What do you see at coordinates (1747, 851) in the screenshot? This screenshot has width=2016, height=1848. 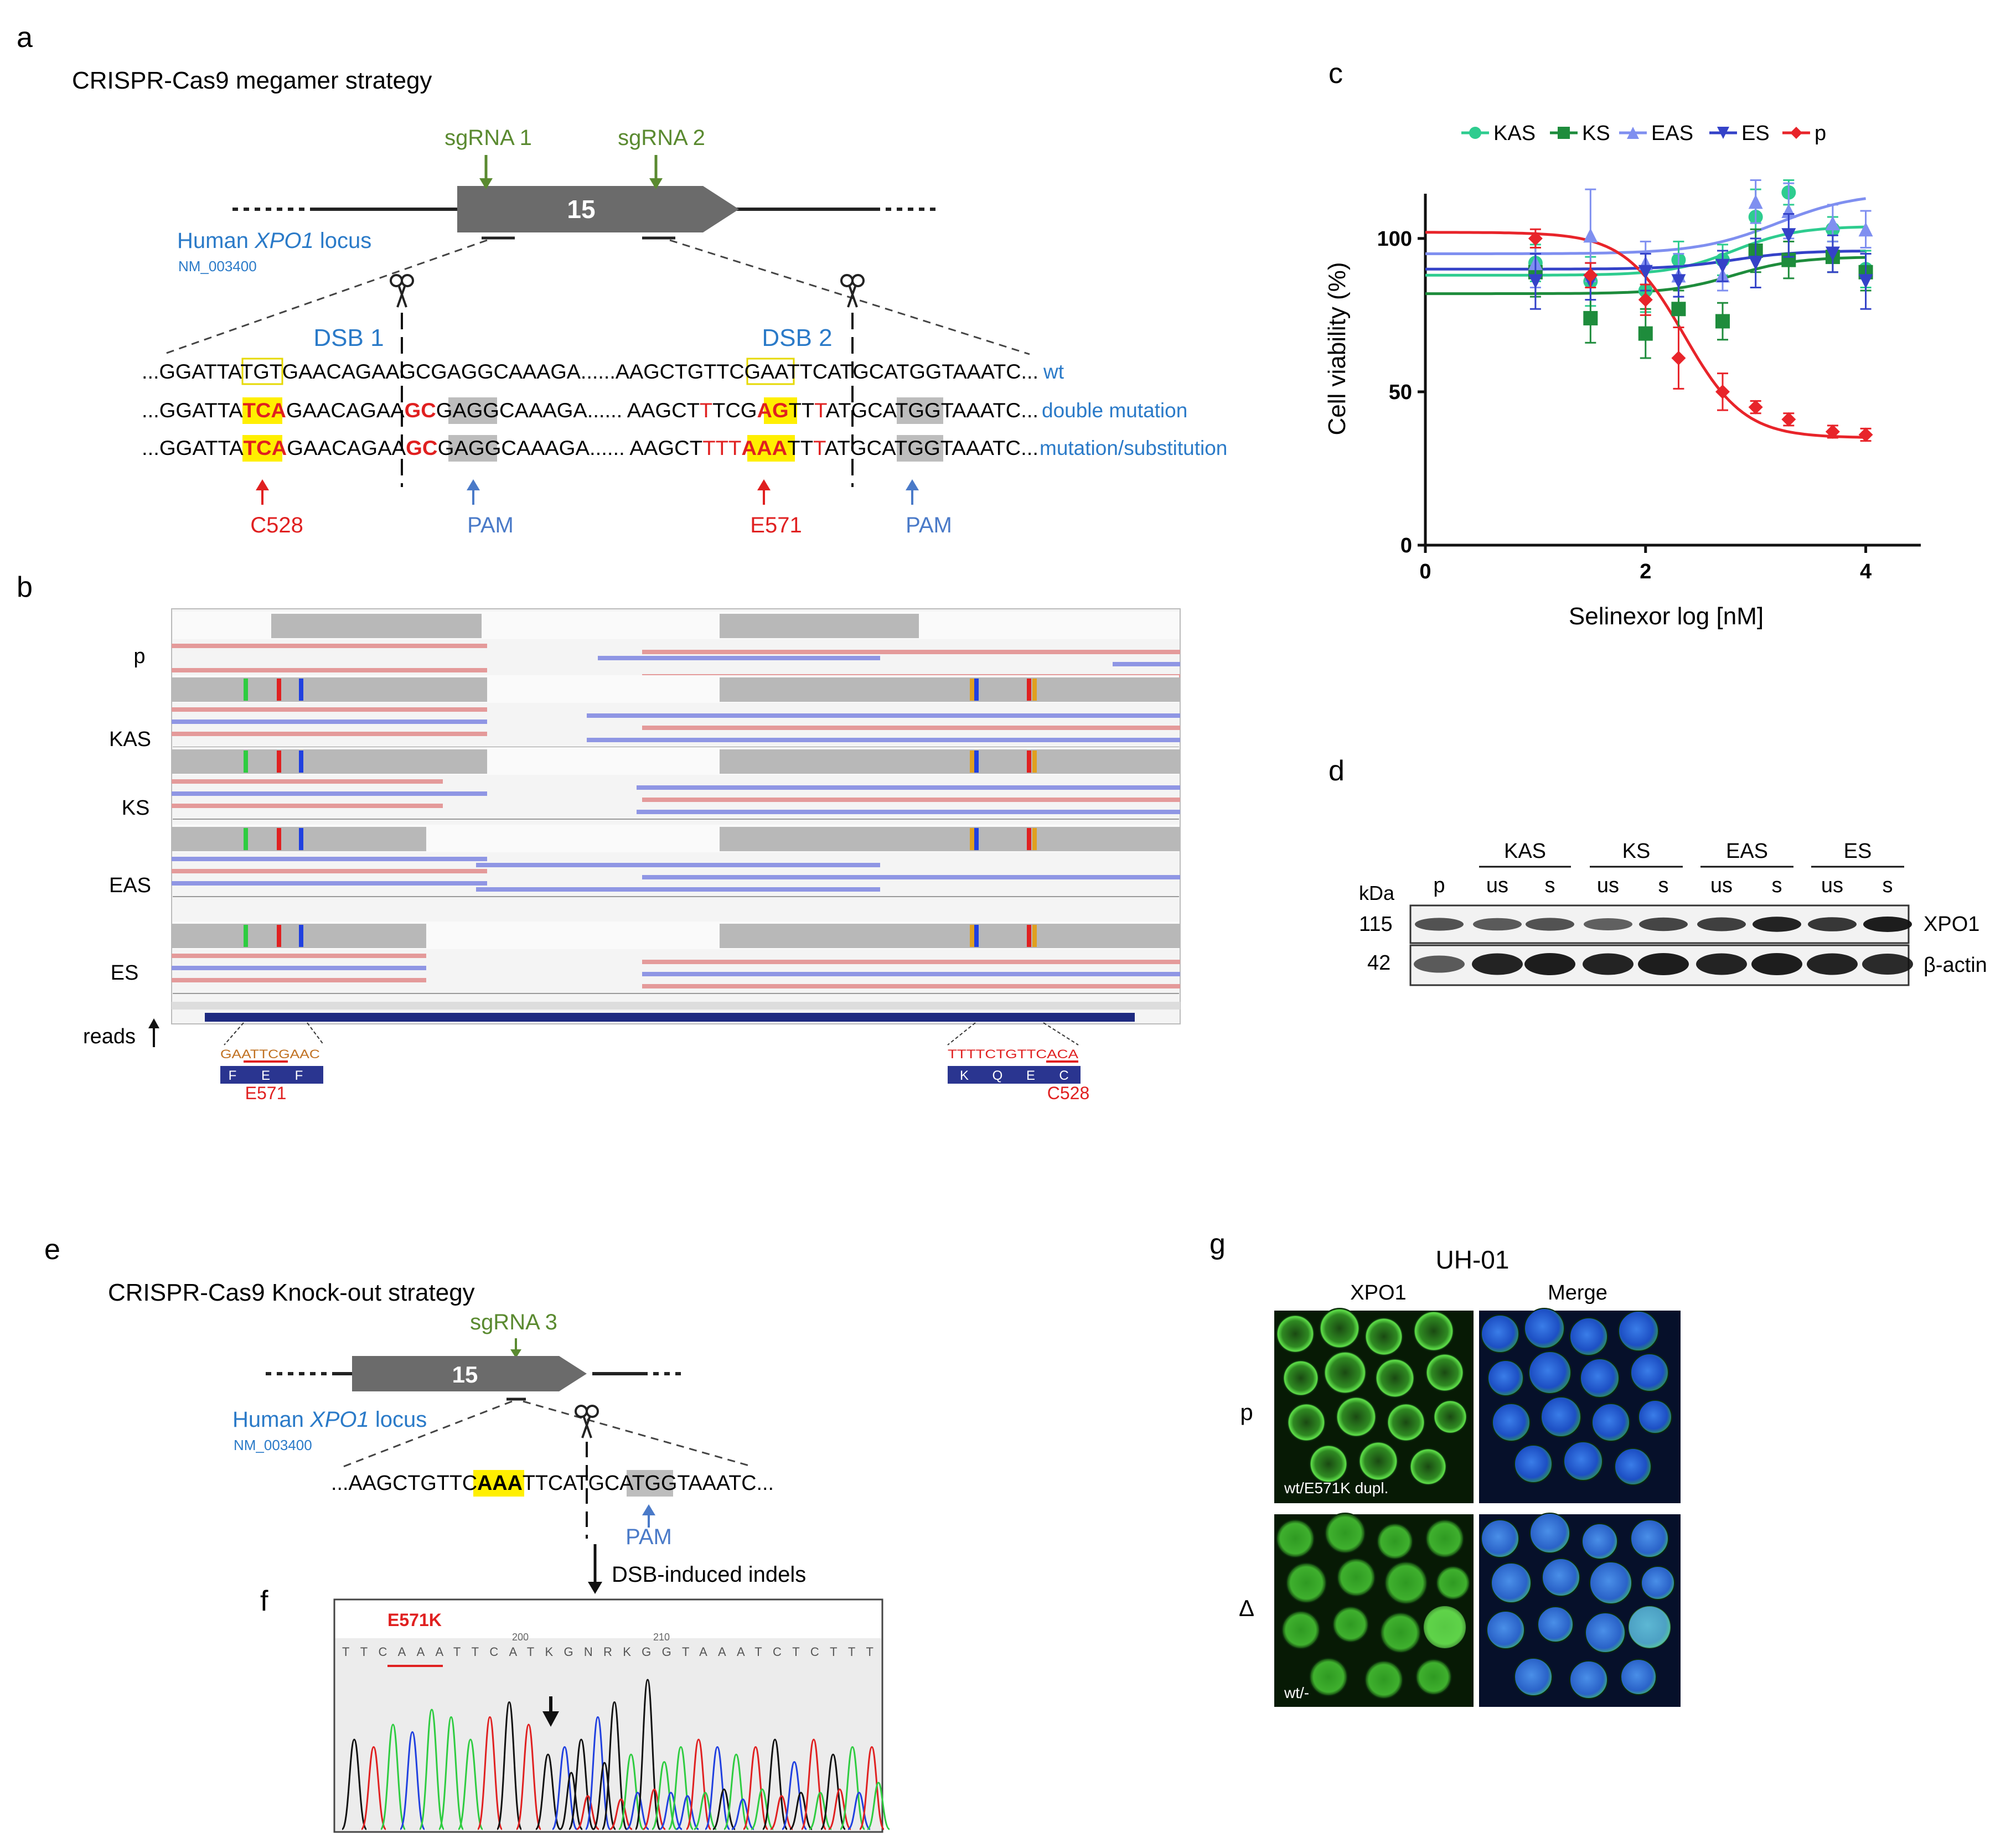 I see `group-label: EAS` at bounding box center [1747, 851].